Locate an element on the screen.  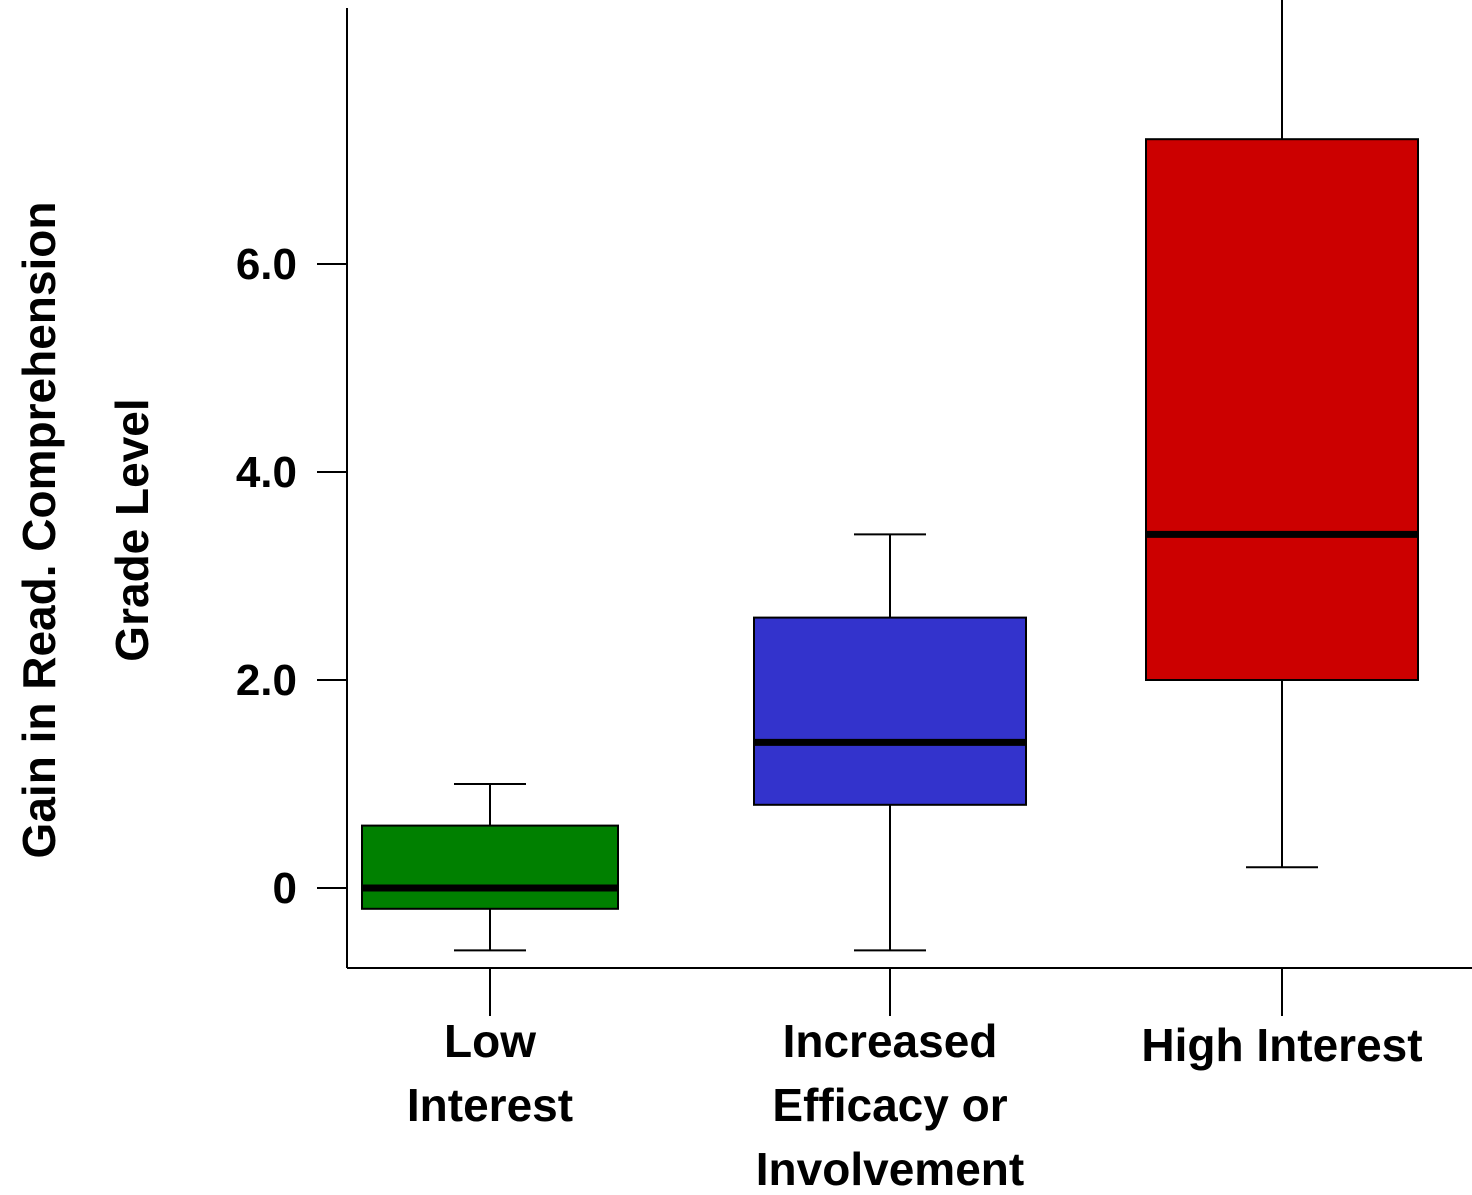
y-axis-label-line: Grade Level is located at coordinates (132, 529).